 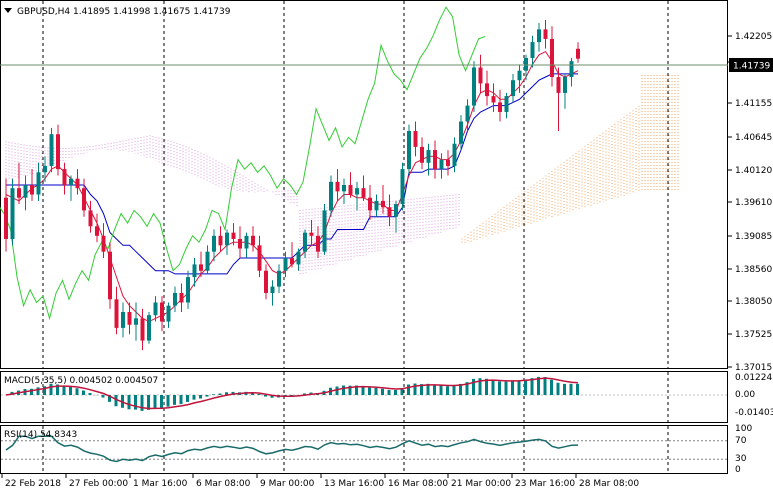 I want to click on macd-panel-frame, so click(x=364, y=397).